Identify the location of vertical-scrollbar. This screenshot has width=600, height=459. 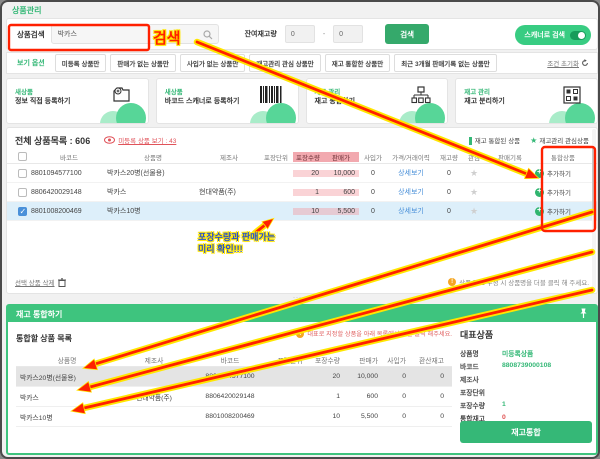
(594, 210).